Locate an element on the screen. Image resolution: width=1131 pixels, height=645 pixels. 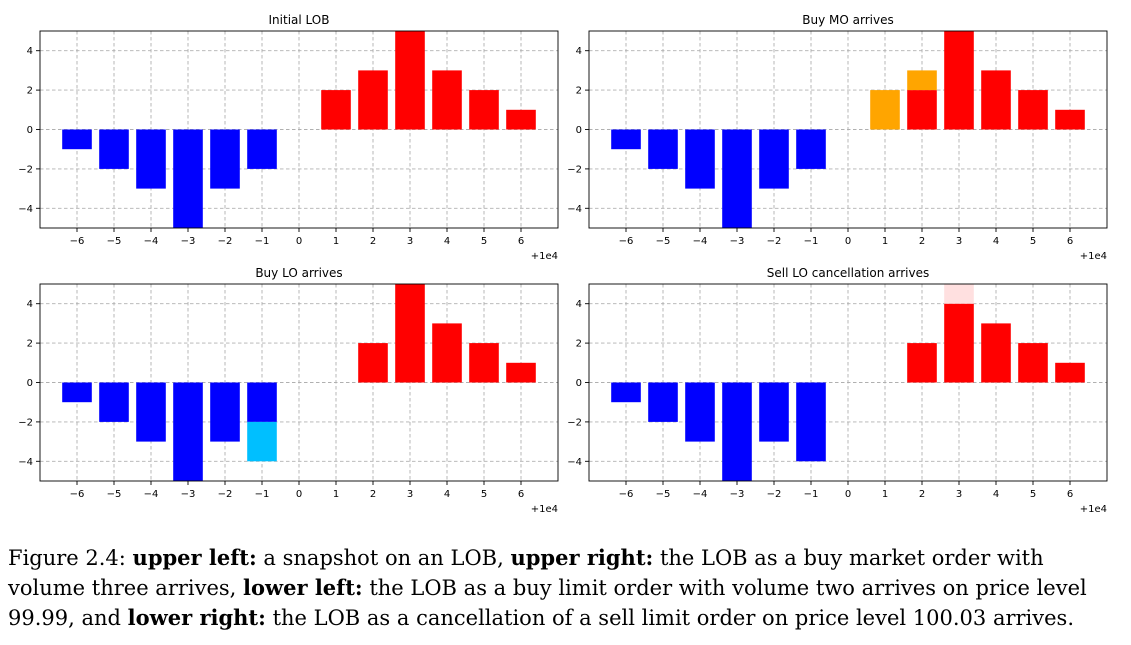
caption-upper-left-label: upper left: is located at coordinates (194, 557).